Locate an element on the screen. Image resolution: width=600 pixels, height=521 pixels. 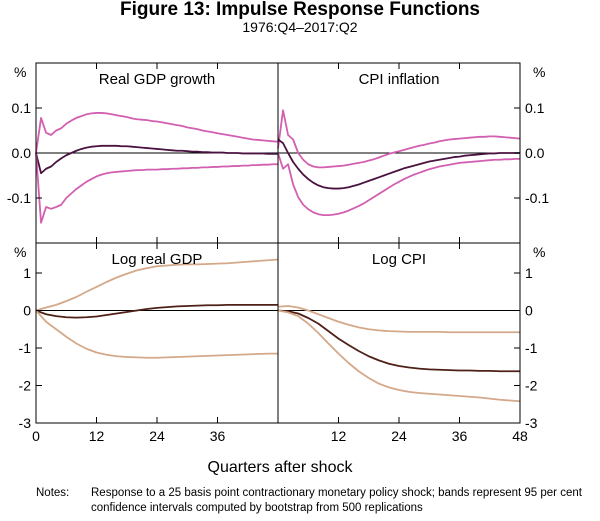
figure-title: Figure 13: Impulse Response Functions is located at coordinates (299, 10).